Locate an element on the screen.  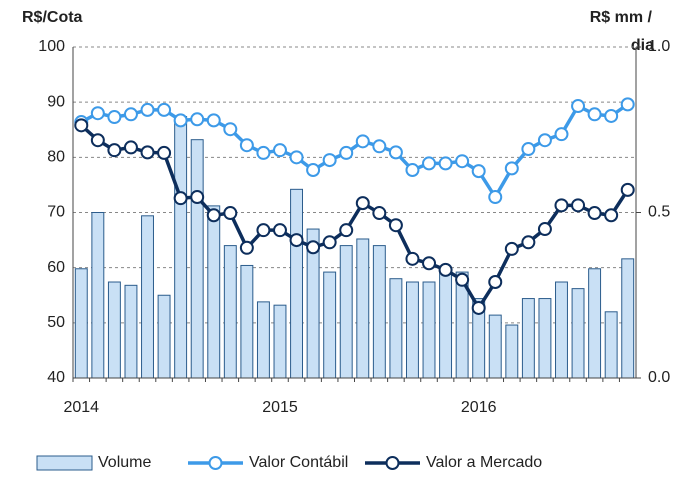
y2-tick-label: 1.0 is located at coordinates (659, 46).